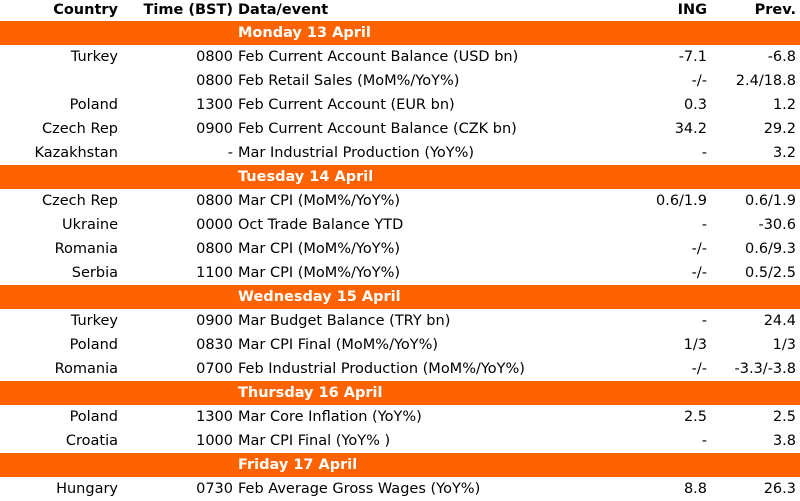 Image resolution: width=800 pixels, height=501 pixels. I want to click on event: Feb Industrial Production (MoM%/YoY%), so click(381, 369).